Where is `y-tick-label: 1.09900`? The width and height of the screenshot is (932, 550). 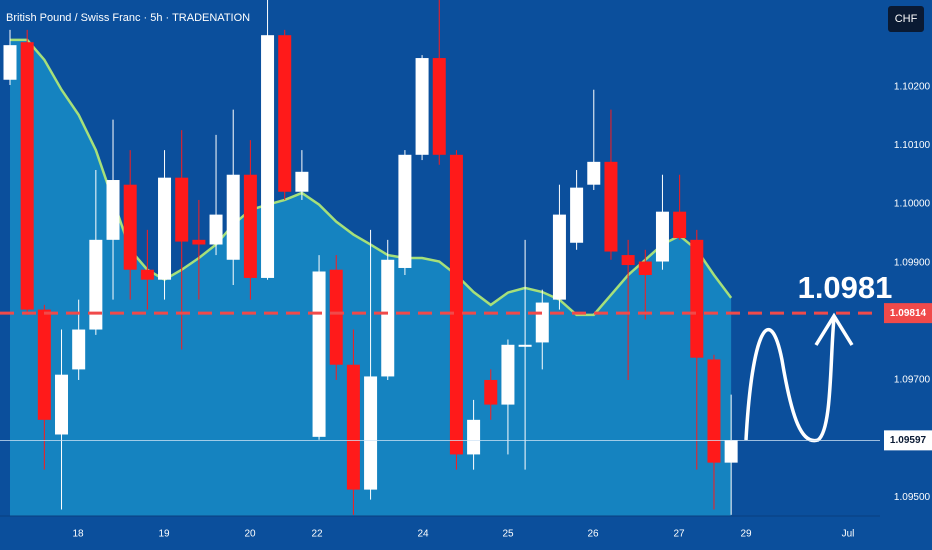
y-tick-label: 1.09900 is located at coordinates (912, 262).